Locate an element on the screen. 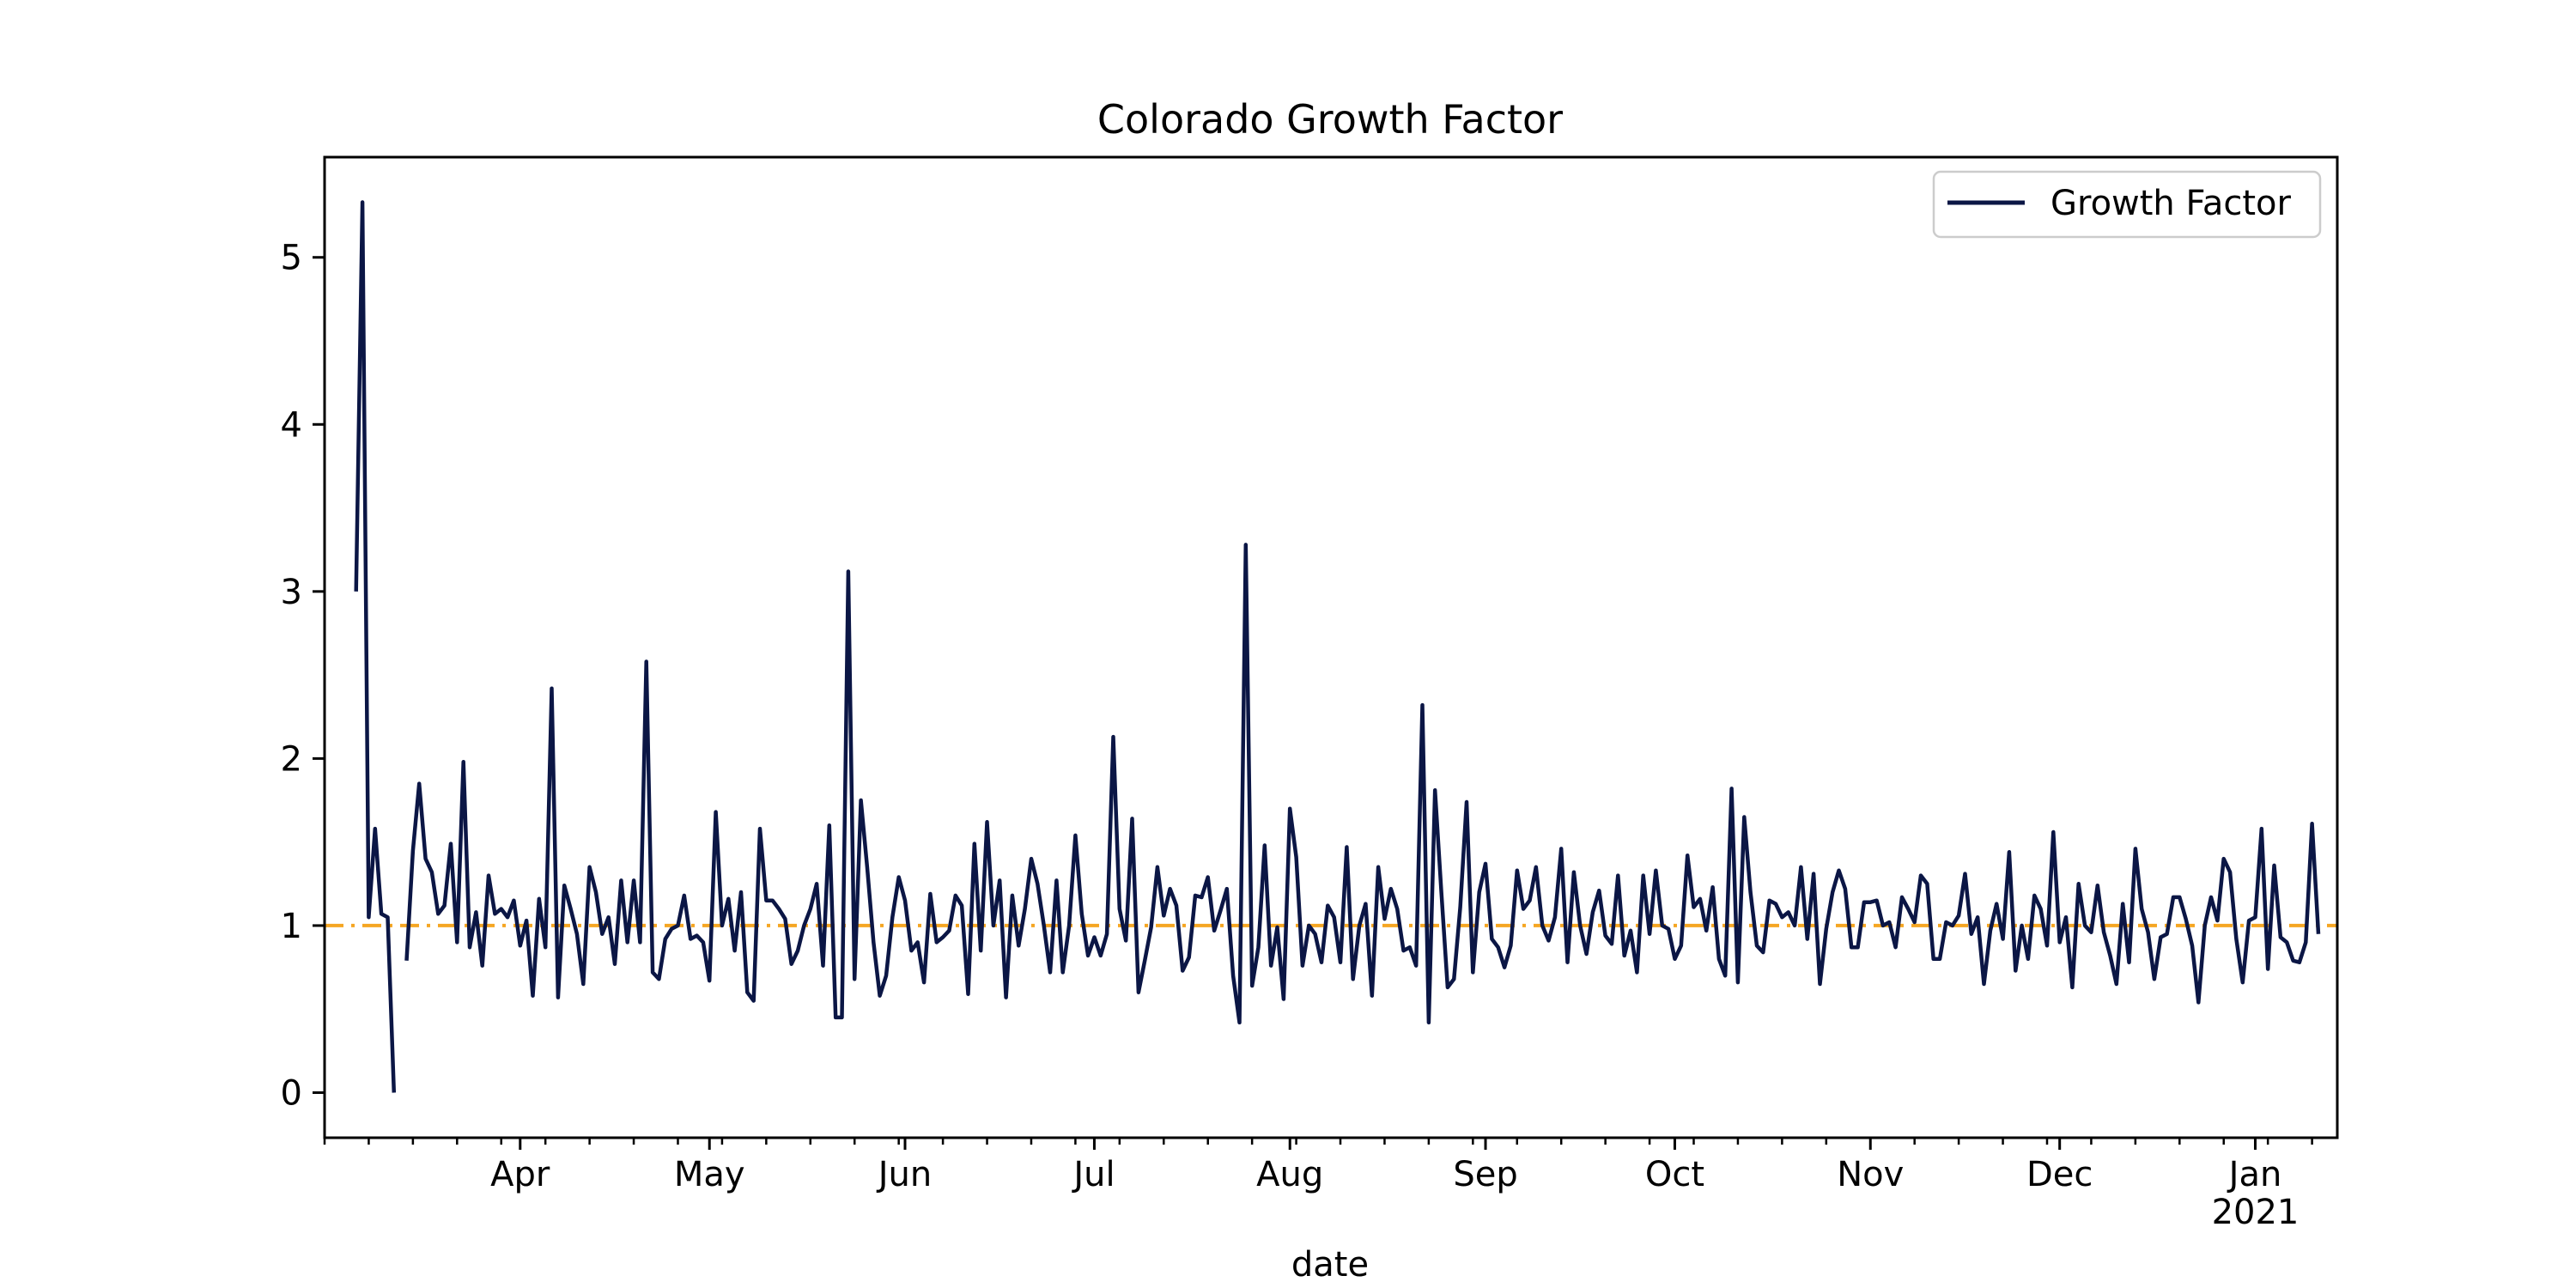 Image resolution: width=2576 pixels, height=1288 pixels. x-tick-label: Jul is located at coordinates (1093, 1174).